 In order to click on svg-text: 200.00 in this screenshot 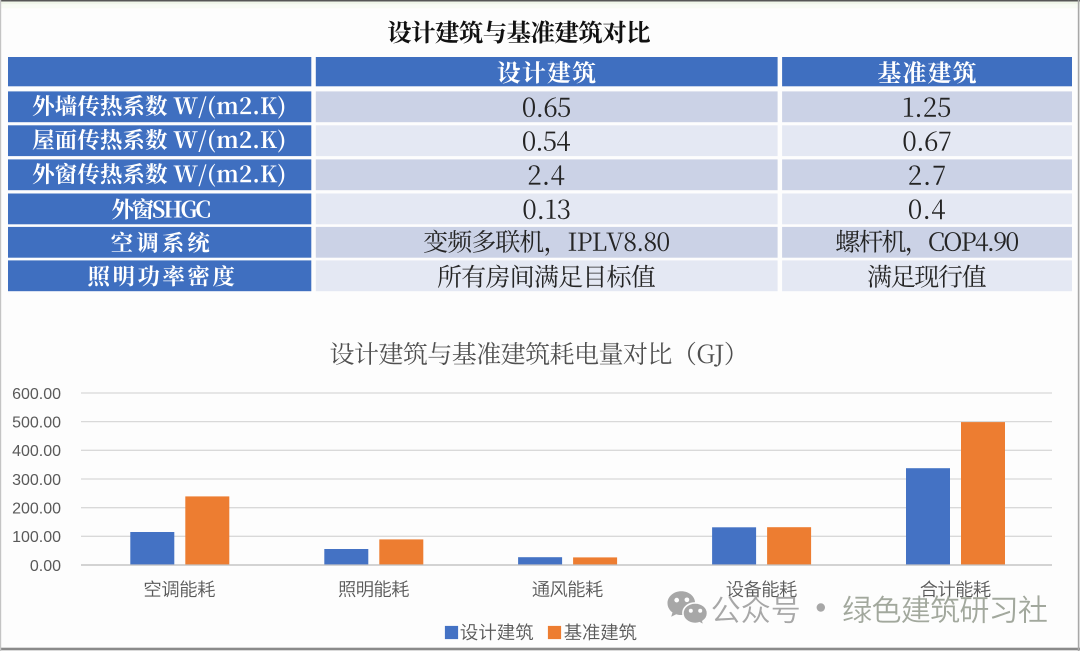, I will do `click(36, 509)`.